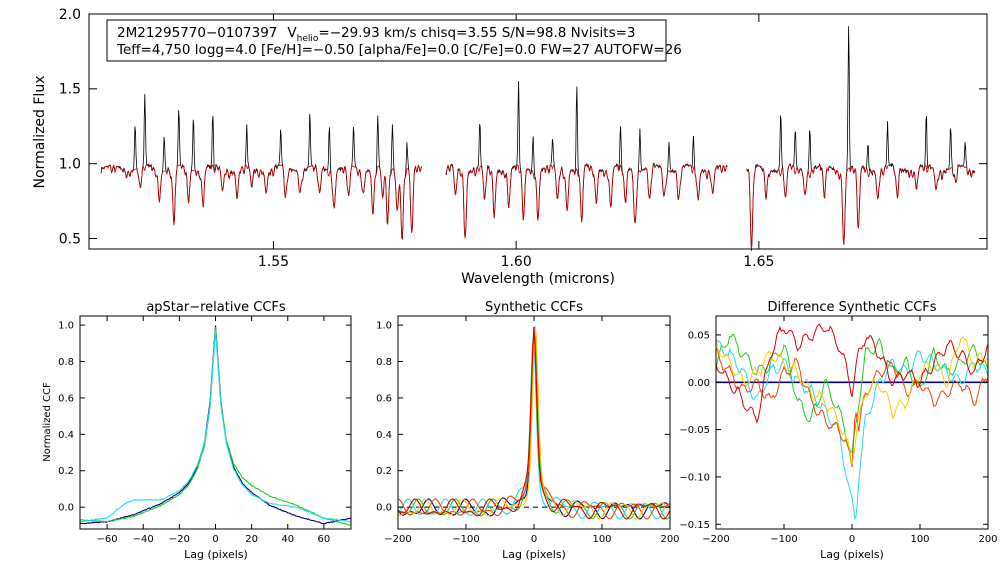 The height and width of the screenshot is (576, 1008). Describe the element at coordinates (534, 554) in the screenshot. I see `synthetic-ccf-x-label: Lag (pixels)` at that location.